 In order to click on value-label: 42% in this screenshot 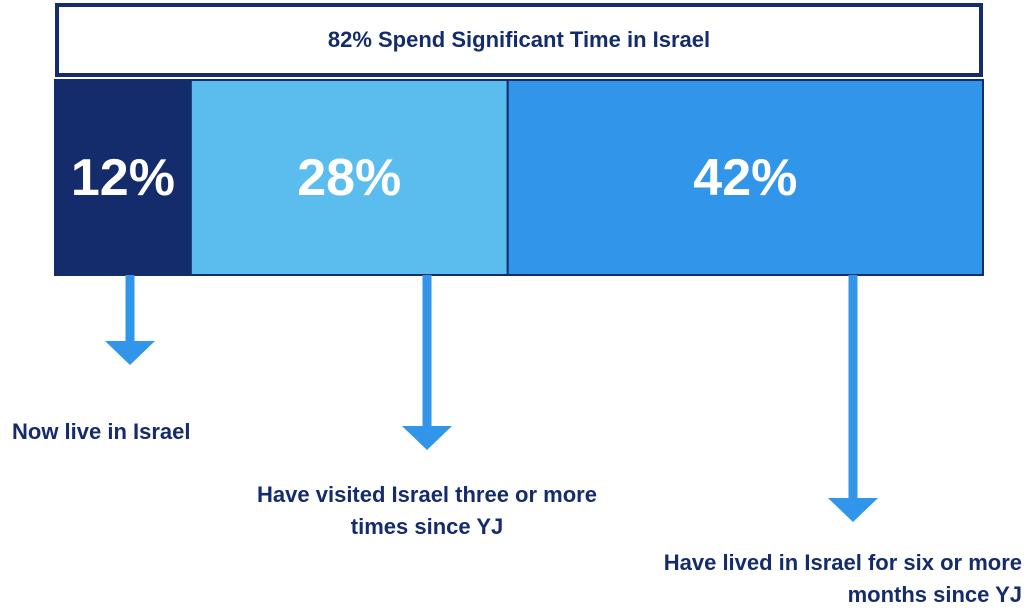, I will do `click(745, 178)`.